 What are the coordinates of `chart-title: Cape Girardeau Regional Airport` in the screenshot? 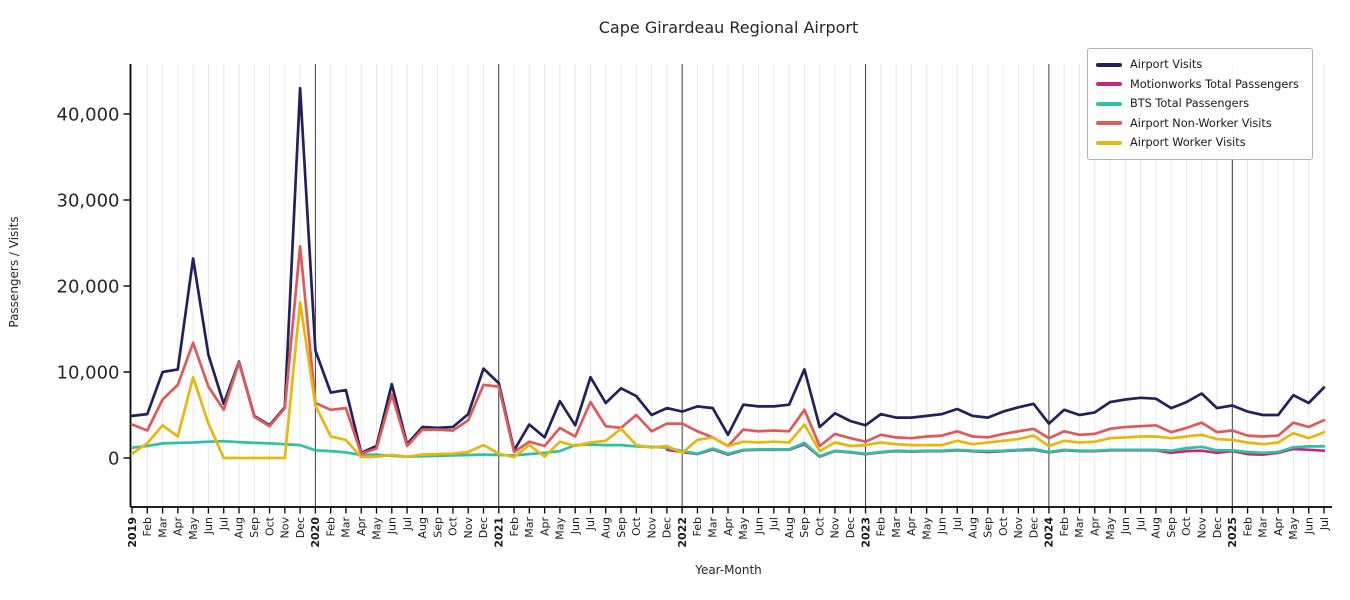 It's located at (728, 27).